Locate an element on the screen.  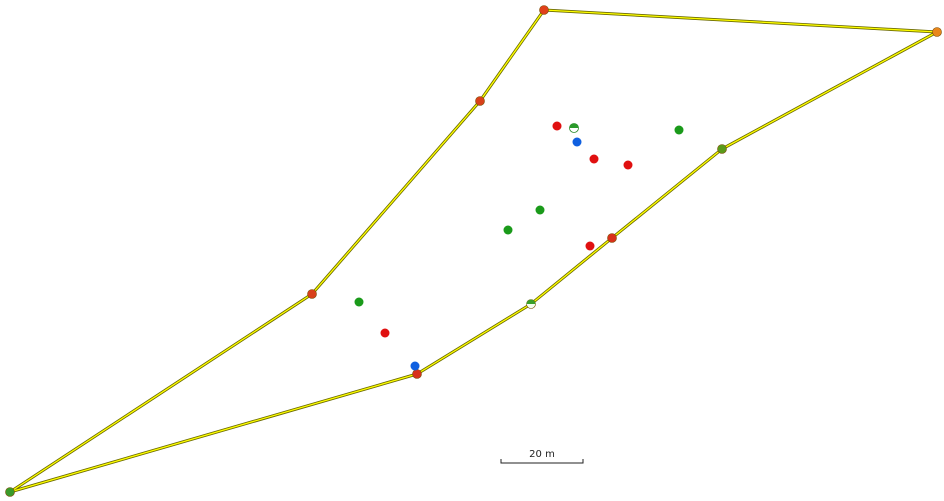
mixed-point-half is located at coordinates (574, 125).